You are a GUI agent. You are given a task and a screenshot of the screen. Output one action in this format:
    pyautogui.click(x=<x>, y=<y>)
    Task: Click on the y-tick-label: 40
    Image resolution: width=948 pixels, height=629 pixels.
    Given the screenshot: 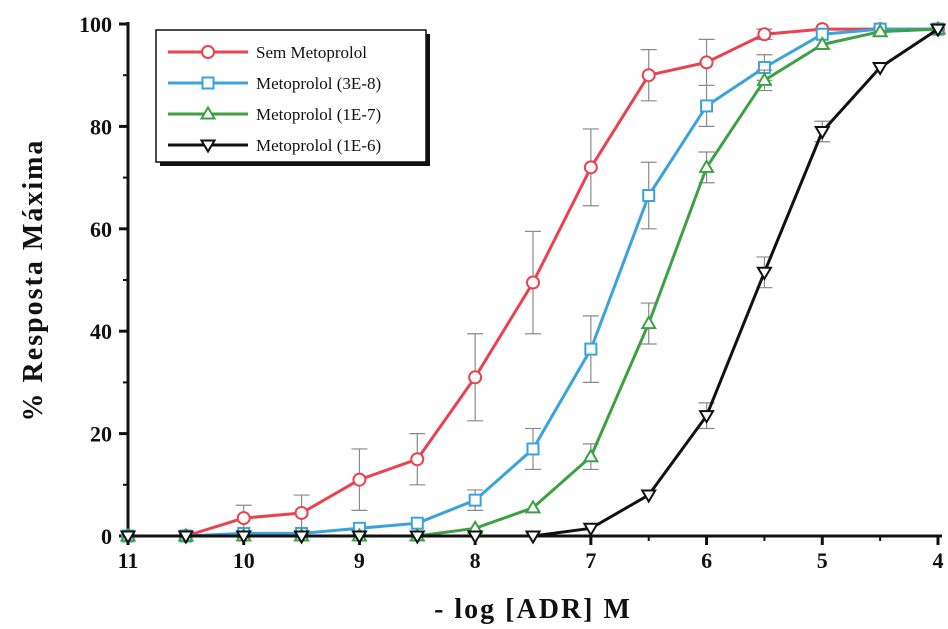 What is the action you would take?
    pyautogui.click(x=101, y=331)
    